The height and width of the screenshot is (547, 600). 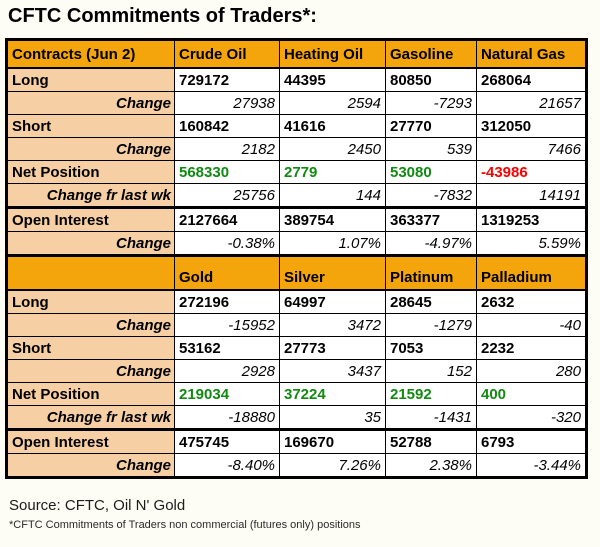 I want to click on source-text: Source: CFTC, Oil N' Gold, so click(x=97, y=505).